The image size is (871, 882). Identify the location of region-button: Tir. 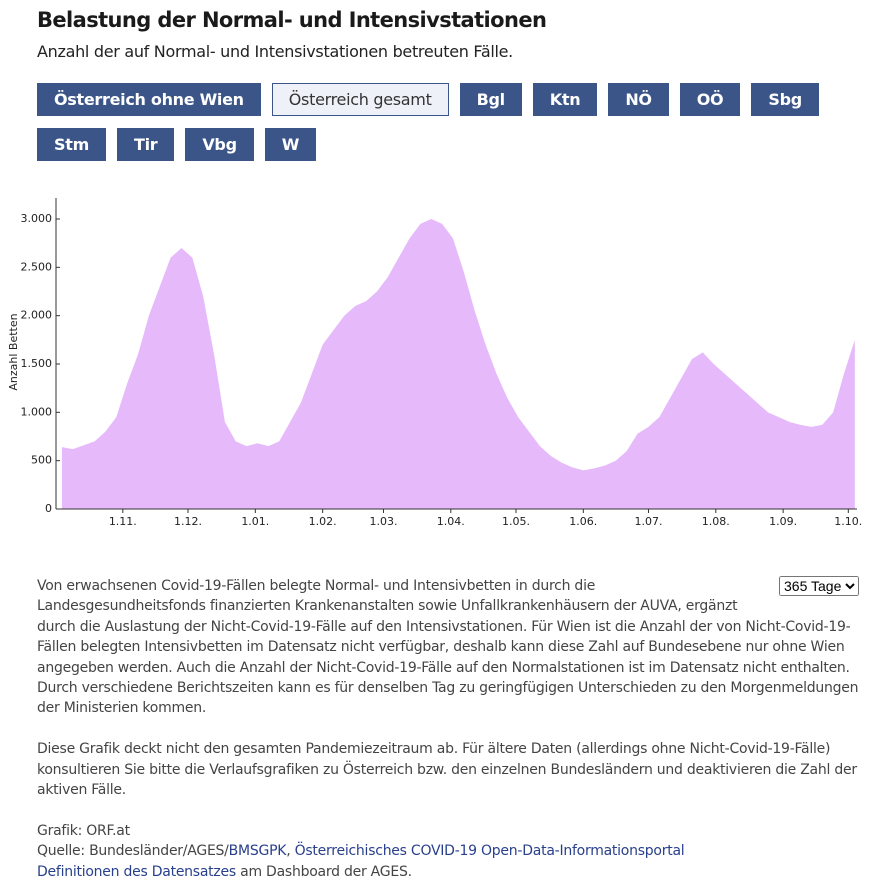
(145, 144).